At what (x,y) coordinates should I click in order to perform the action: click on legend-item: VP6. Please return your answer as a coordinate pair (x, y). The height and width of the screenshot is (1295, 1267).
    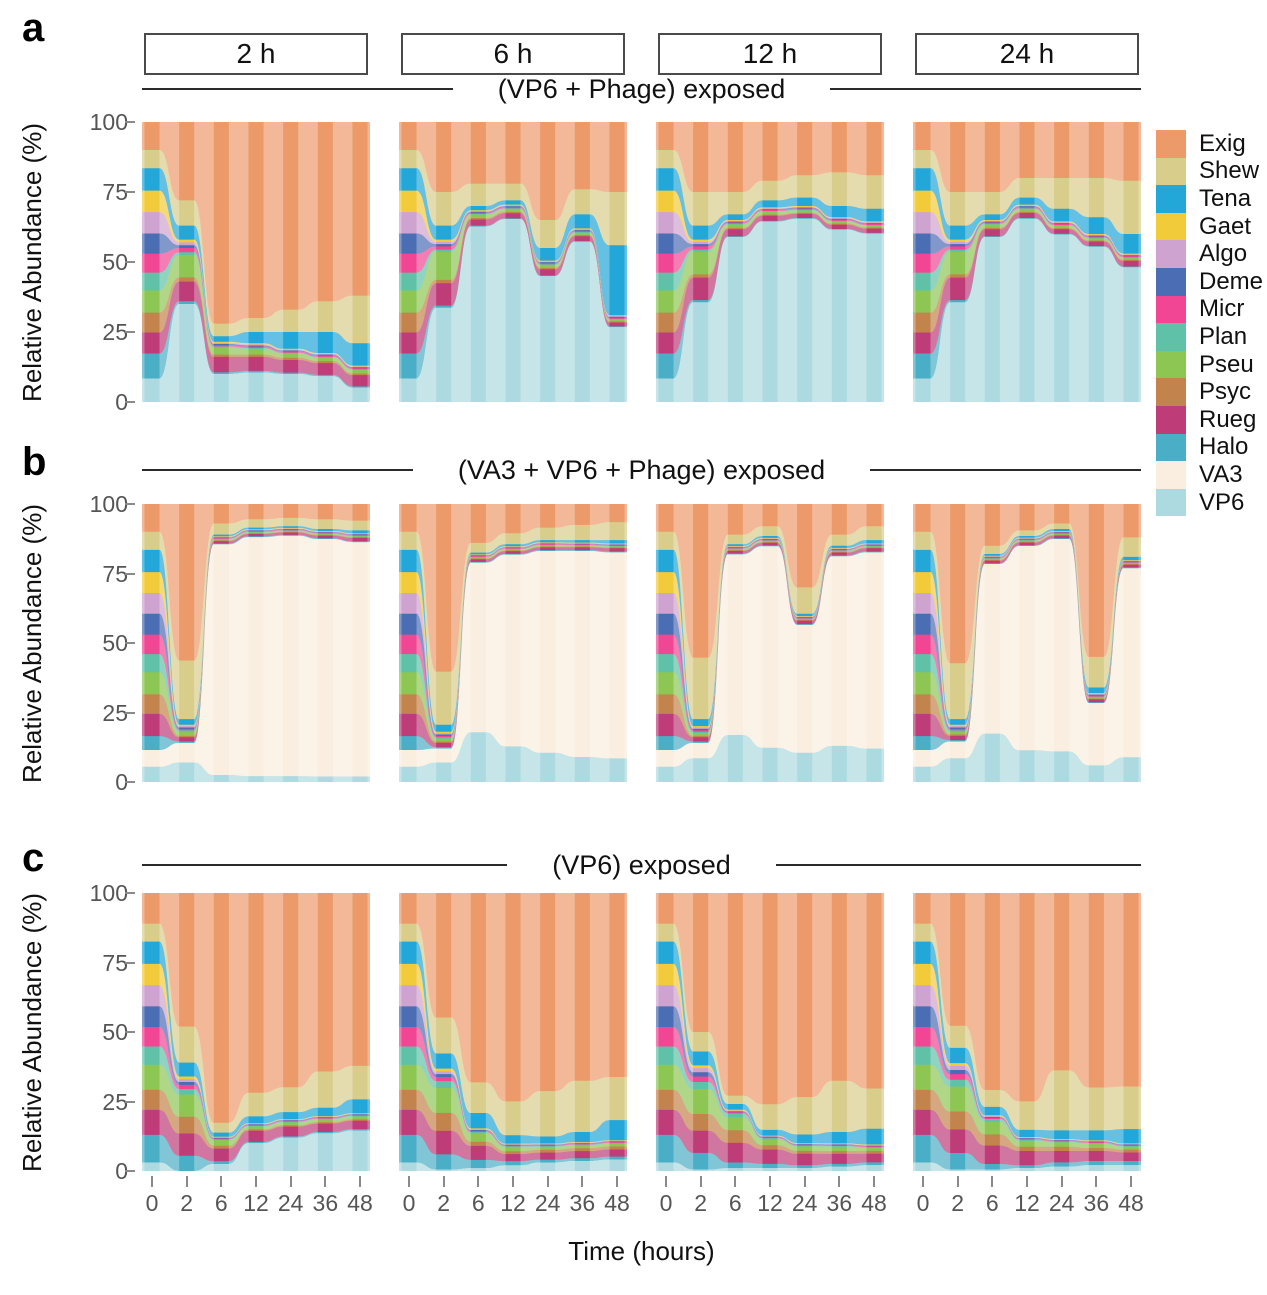
    Looking at the image, I should click on (1209, 502).